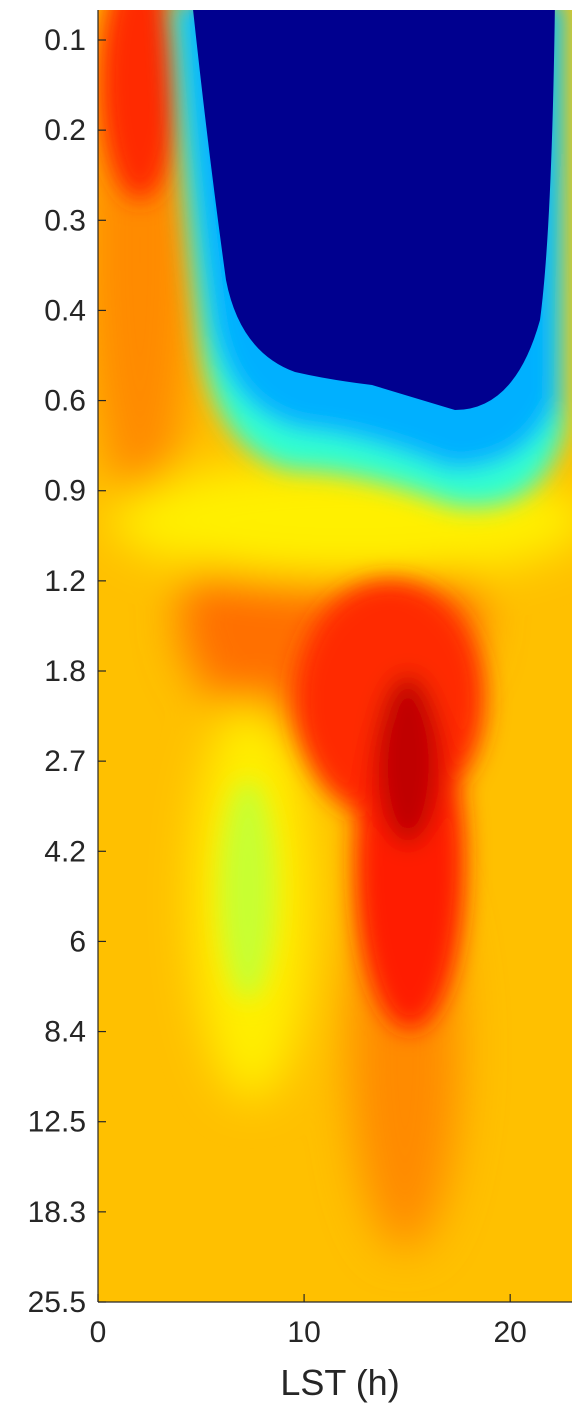 The width and height of the screenshot is (573, 1411). I want to click on x-axis-title: LST (h), so click(339, 1382).